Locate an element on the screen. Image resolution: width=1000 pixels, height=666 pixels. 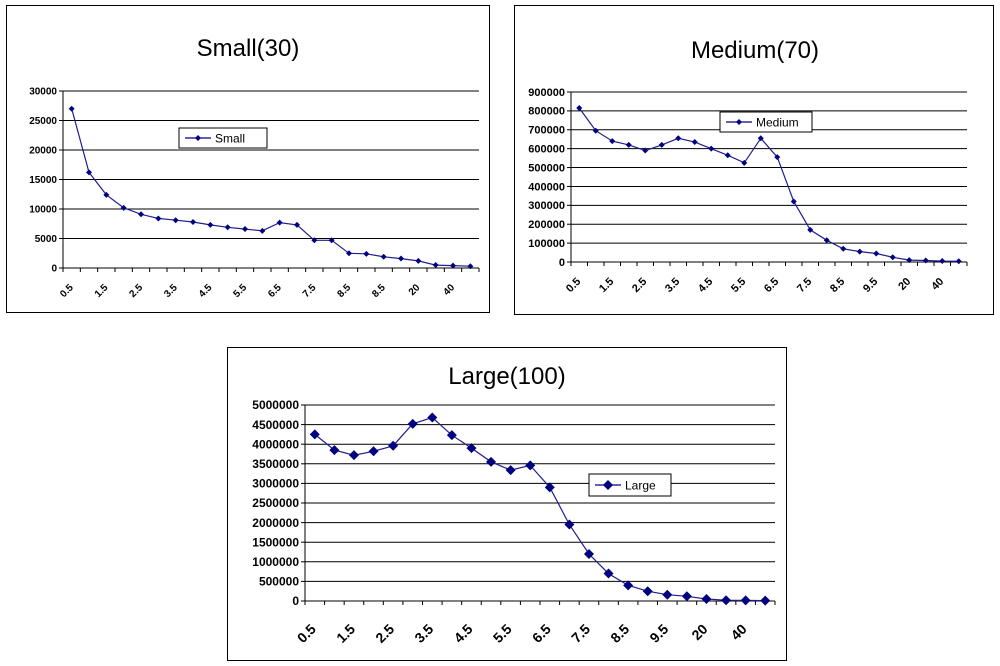
y-tick-label: 900000 is located at coordinates (546, 93).